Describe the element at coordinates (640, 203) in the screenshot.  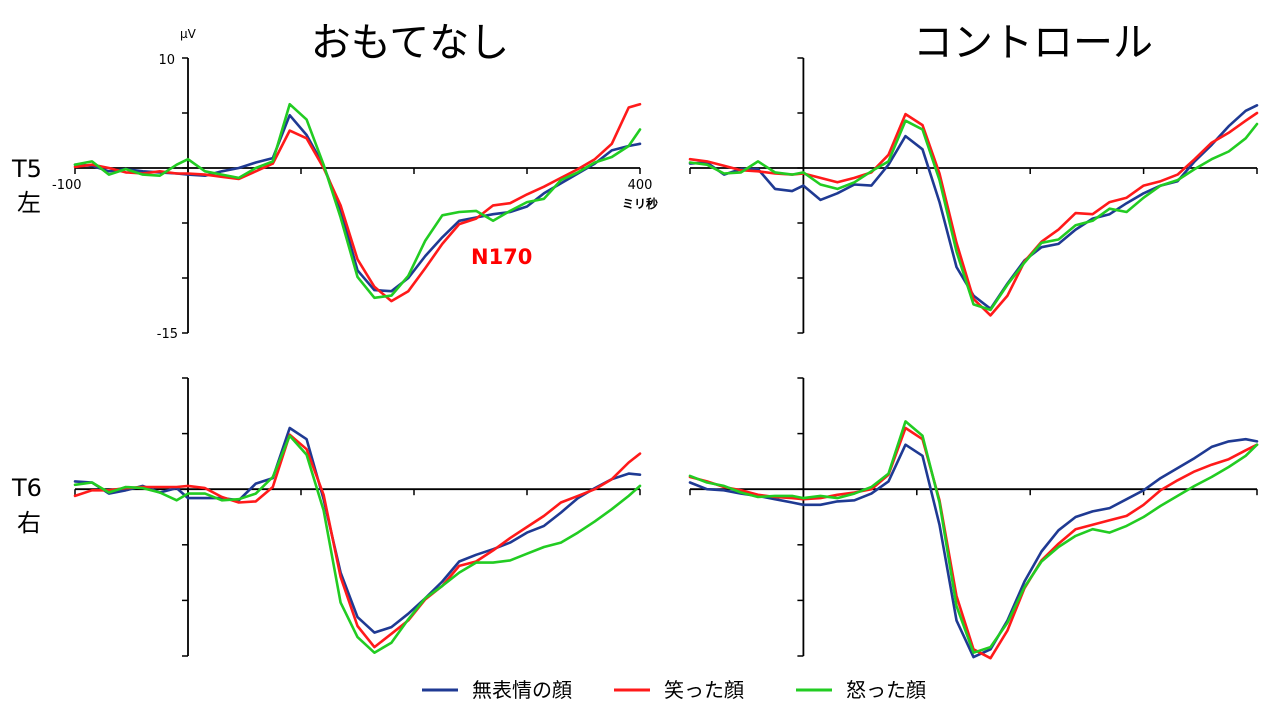
I see `x-unit-label: ミリ秒` at that location.